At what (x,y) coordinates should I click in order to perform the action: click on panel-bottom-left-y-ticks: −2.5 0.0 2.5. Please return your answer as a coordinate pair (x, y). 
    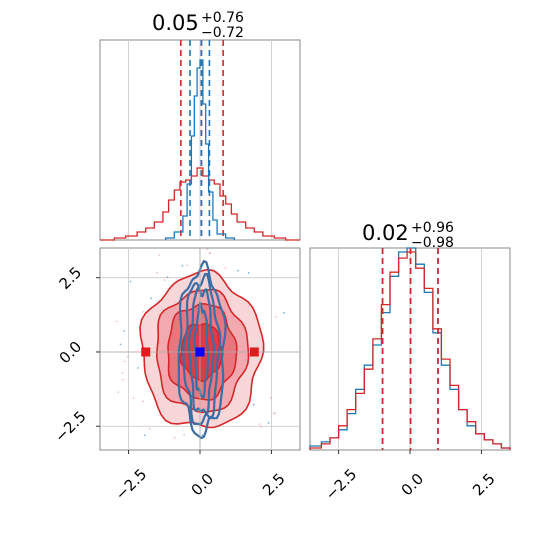
    Looking at the image, I should click on (75, 354).